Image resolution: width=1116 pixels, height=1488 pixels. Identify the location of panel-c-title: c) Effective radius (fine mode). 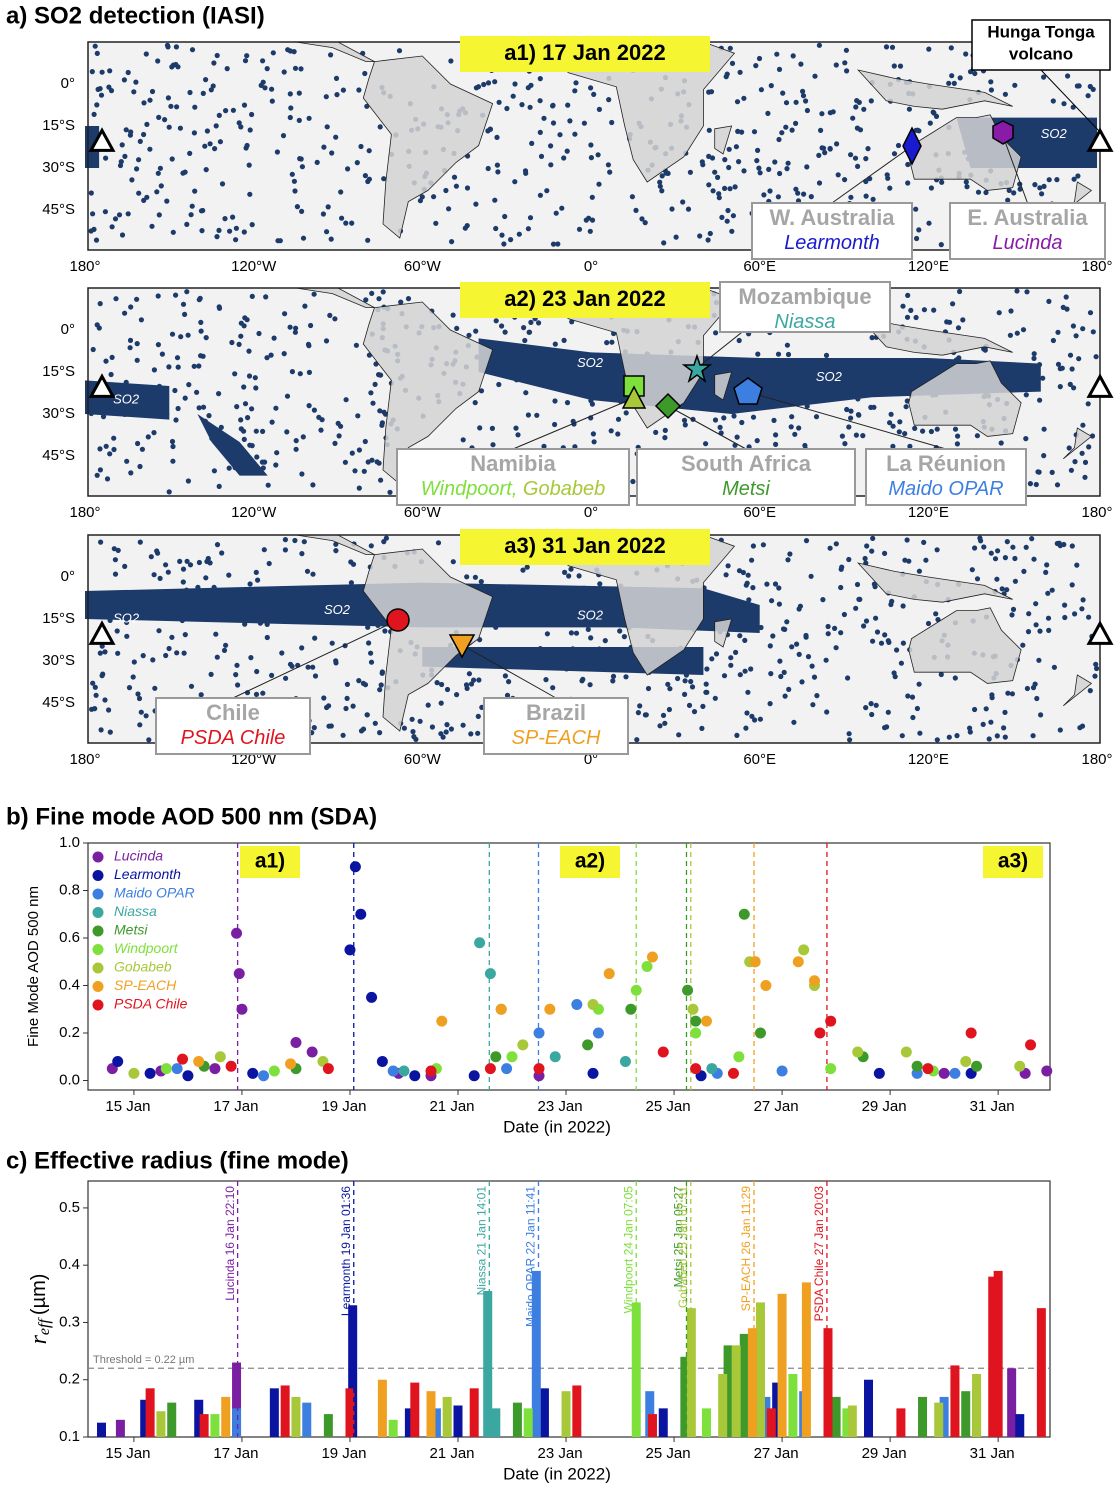
(177, 1160).